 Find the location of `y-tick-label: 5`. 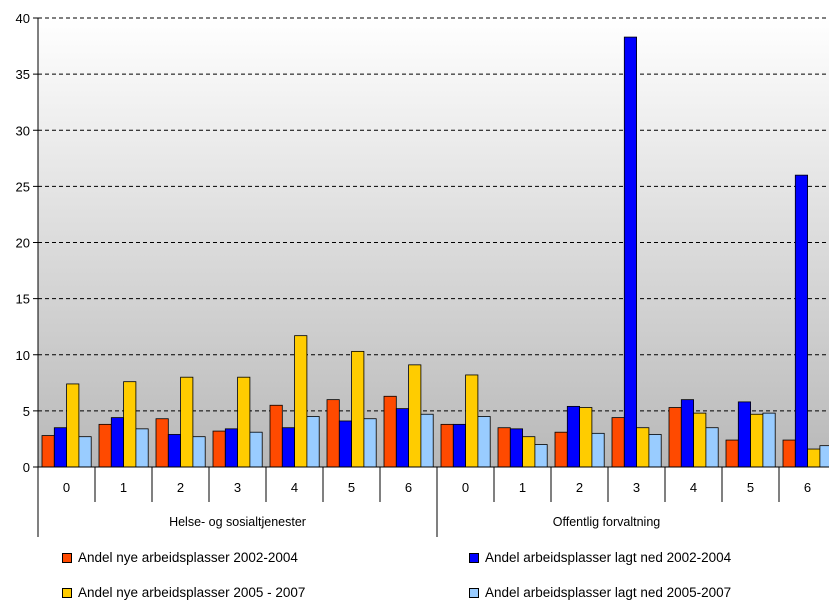

y-tick-label: 5 is located at coordinates (26, 411).